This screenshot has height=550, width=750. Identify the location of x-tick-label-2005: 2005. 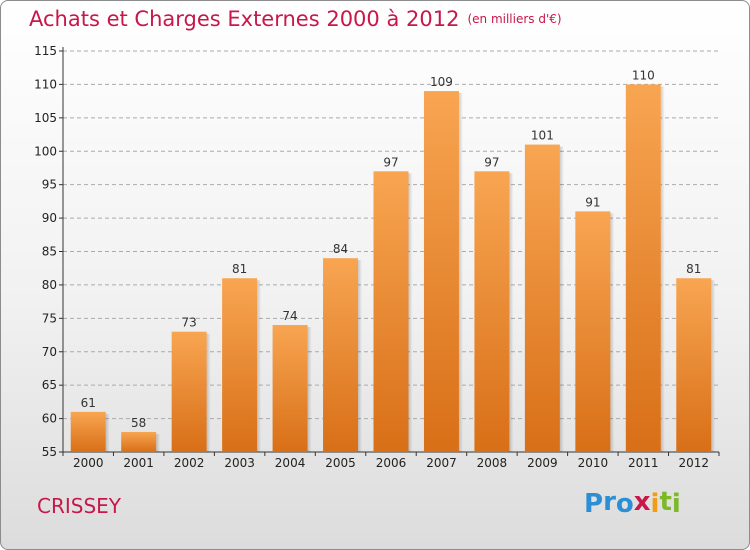
(340, 463).